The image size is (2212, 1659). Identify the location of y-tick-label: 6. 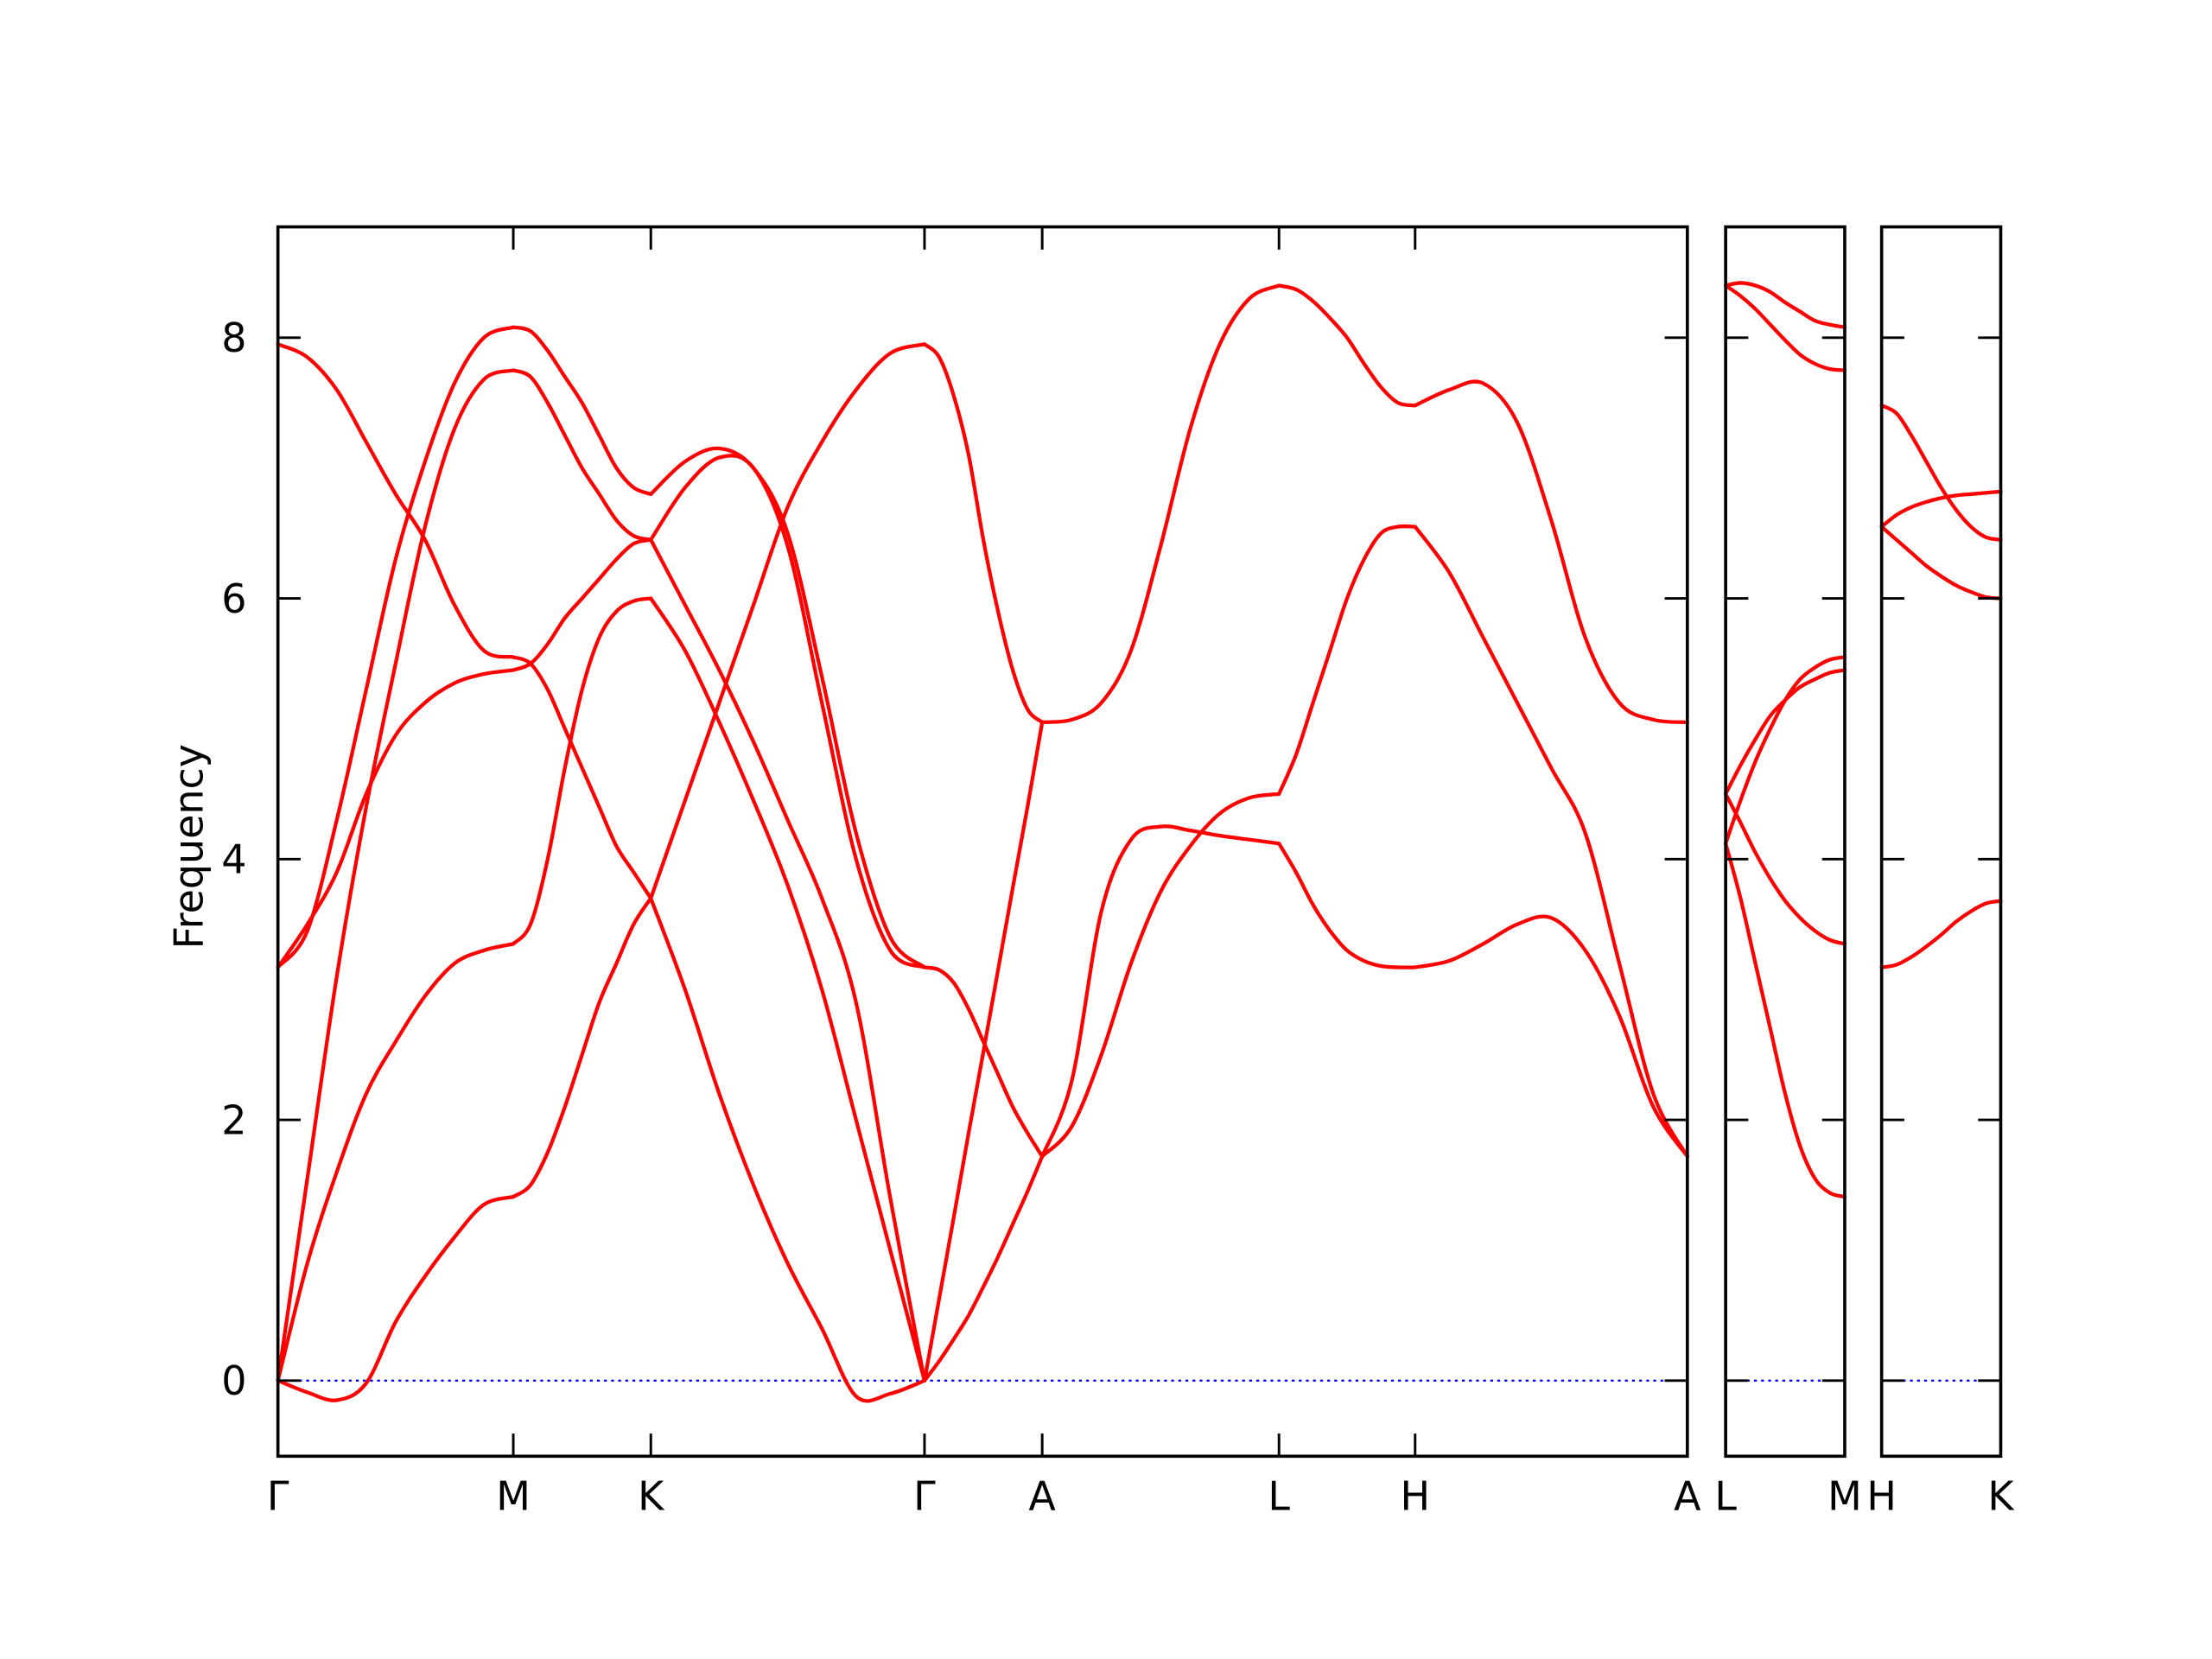
(233, 598).